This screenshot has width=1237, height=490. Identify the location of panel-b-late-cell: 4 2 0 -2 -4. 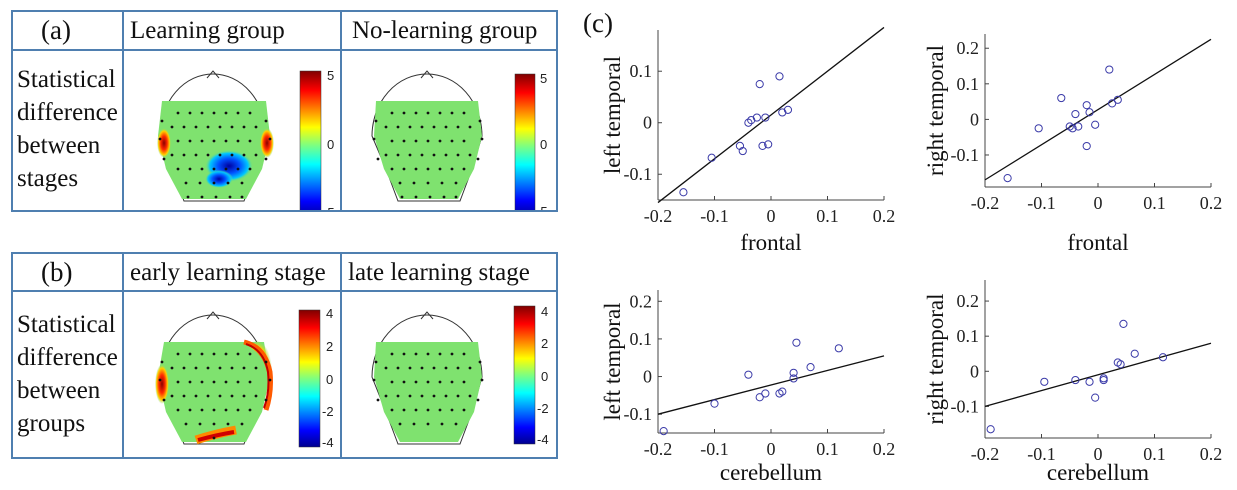
(449, 374).